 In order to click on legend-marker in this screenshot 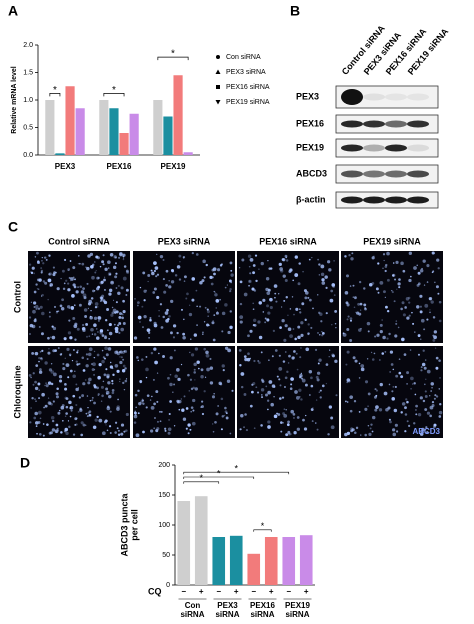, I will do `click(218, 57)`.